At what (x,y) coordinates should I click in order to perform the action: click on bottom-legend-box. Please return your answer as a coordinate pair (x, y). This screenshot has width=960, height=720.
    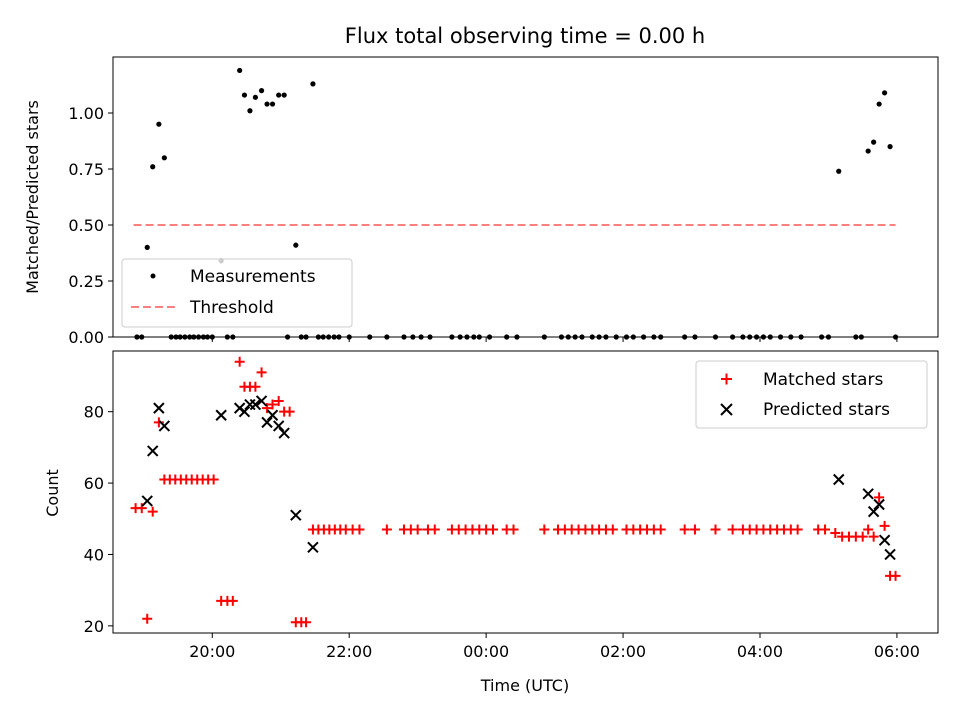
    Looking at the image, I should click on (811, 394).